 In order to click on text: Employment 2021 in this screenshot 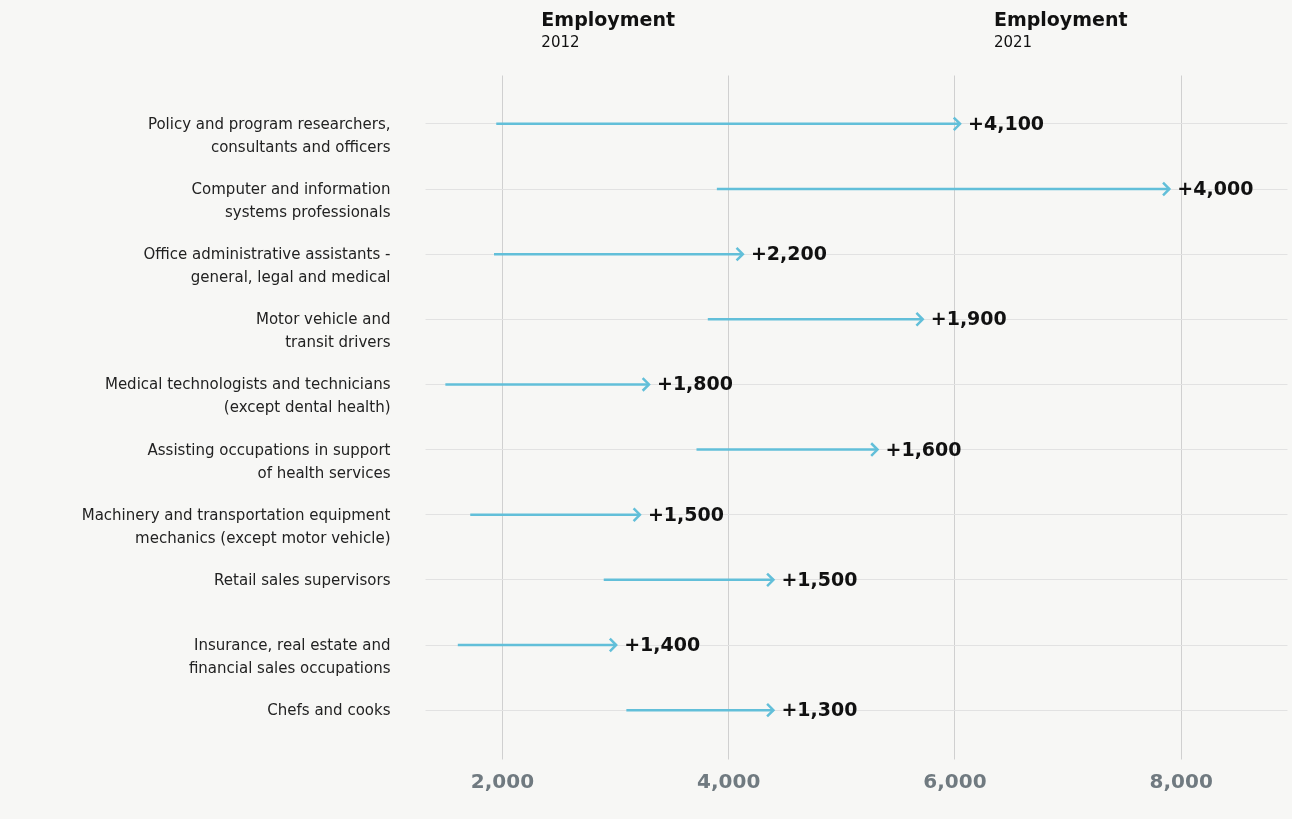, I will do `click(1060, 29)`.